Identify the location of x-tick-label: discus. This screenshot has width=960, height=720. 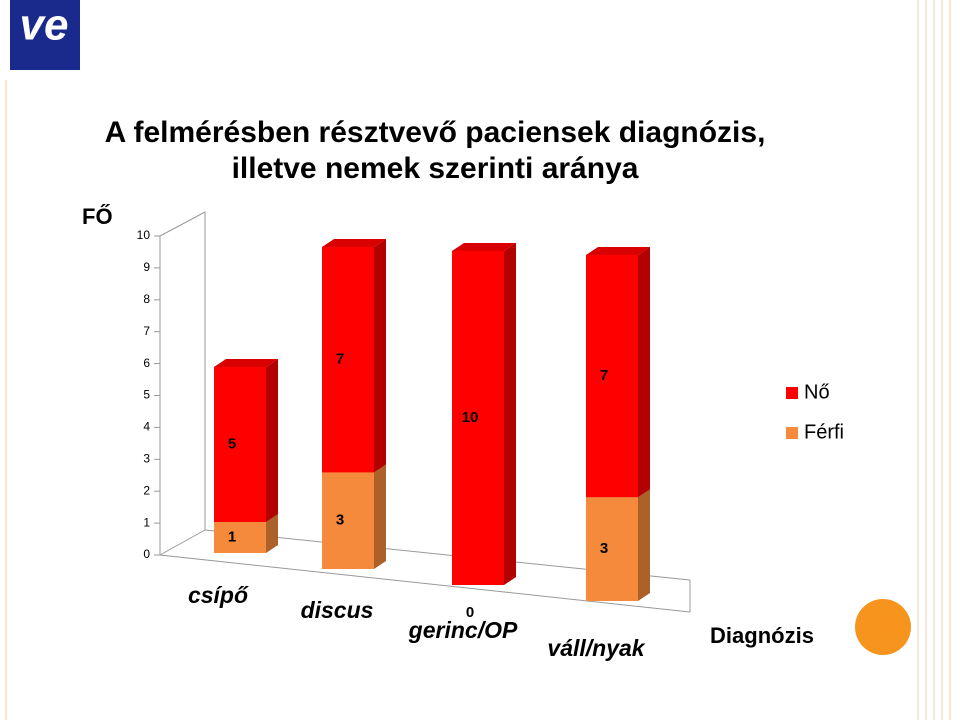
(337, 610).